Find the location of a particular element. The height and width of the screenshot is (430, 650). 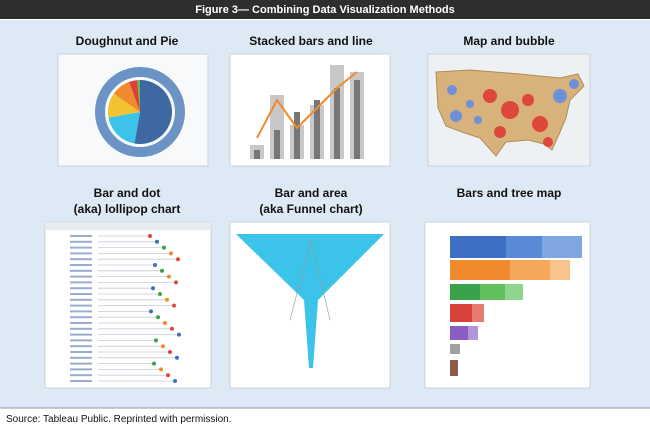

panel-title: Bars and tree map is located at coordinates (509, 193).